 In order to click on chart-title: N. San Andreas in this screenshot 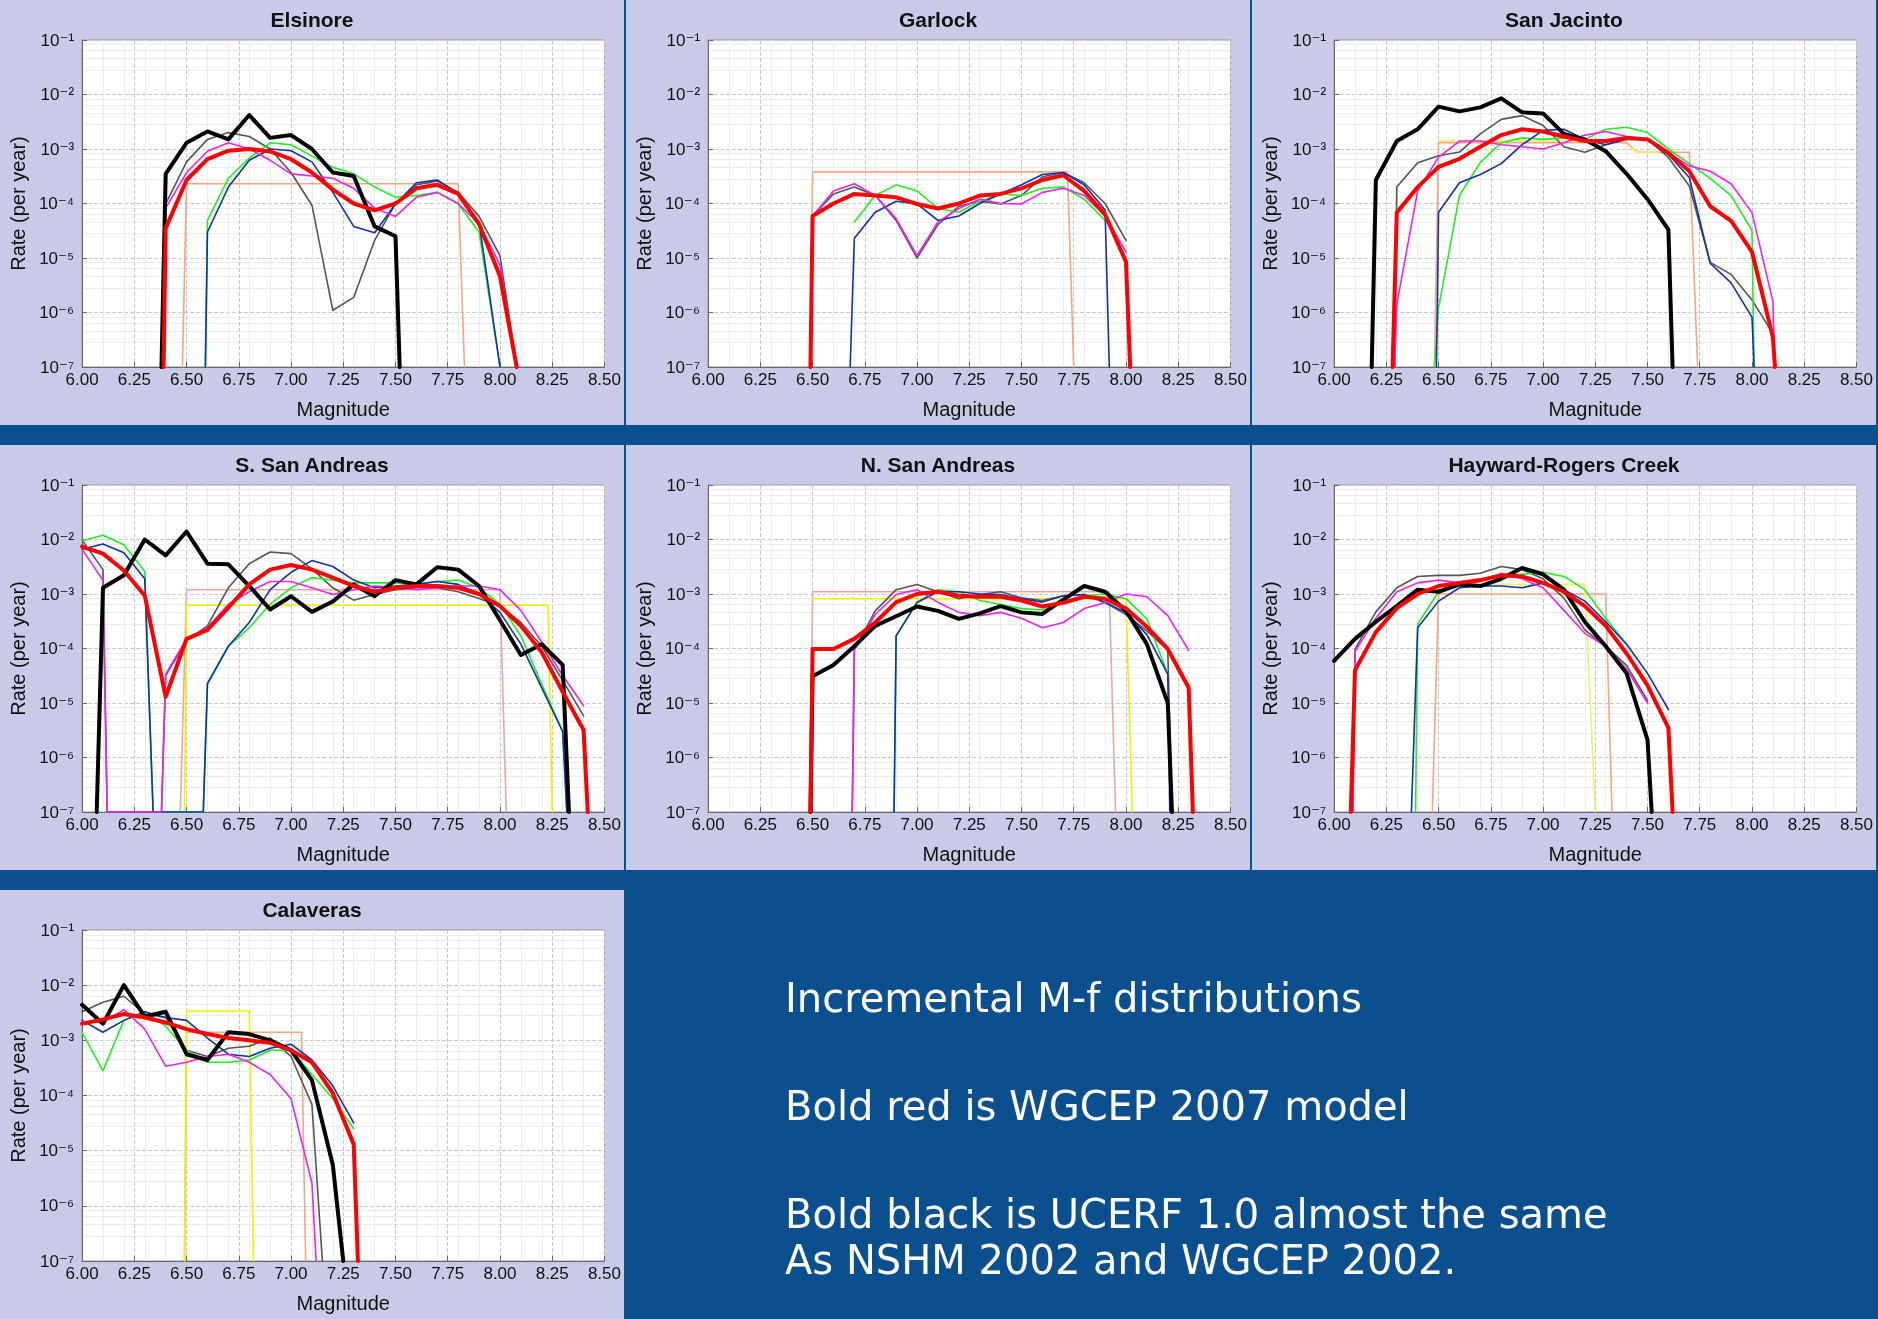, I will do `click(938, 464)`.